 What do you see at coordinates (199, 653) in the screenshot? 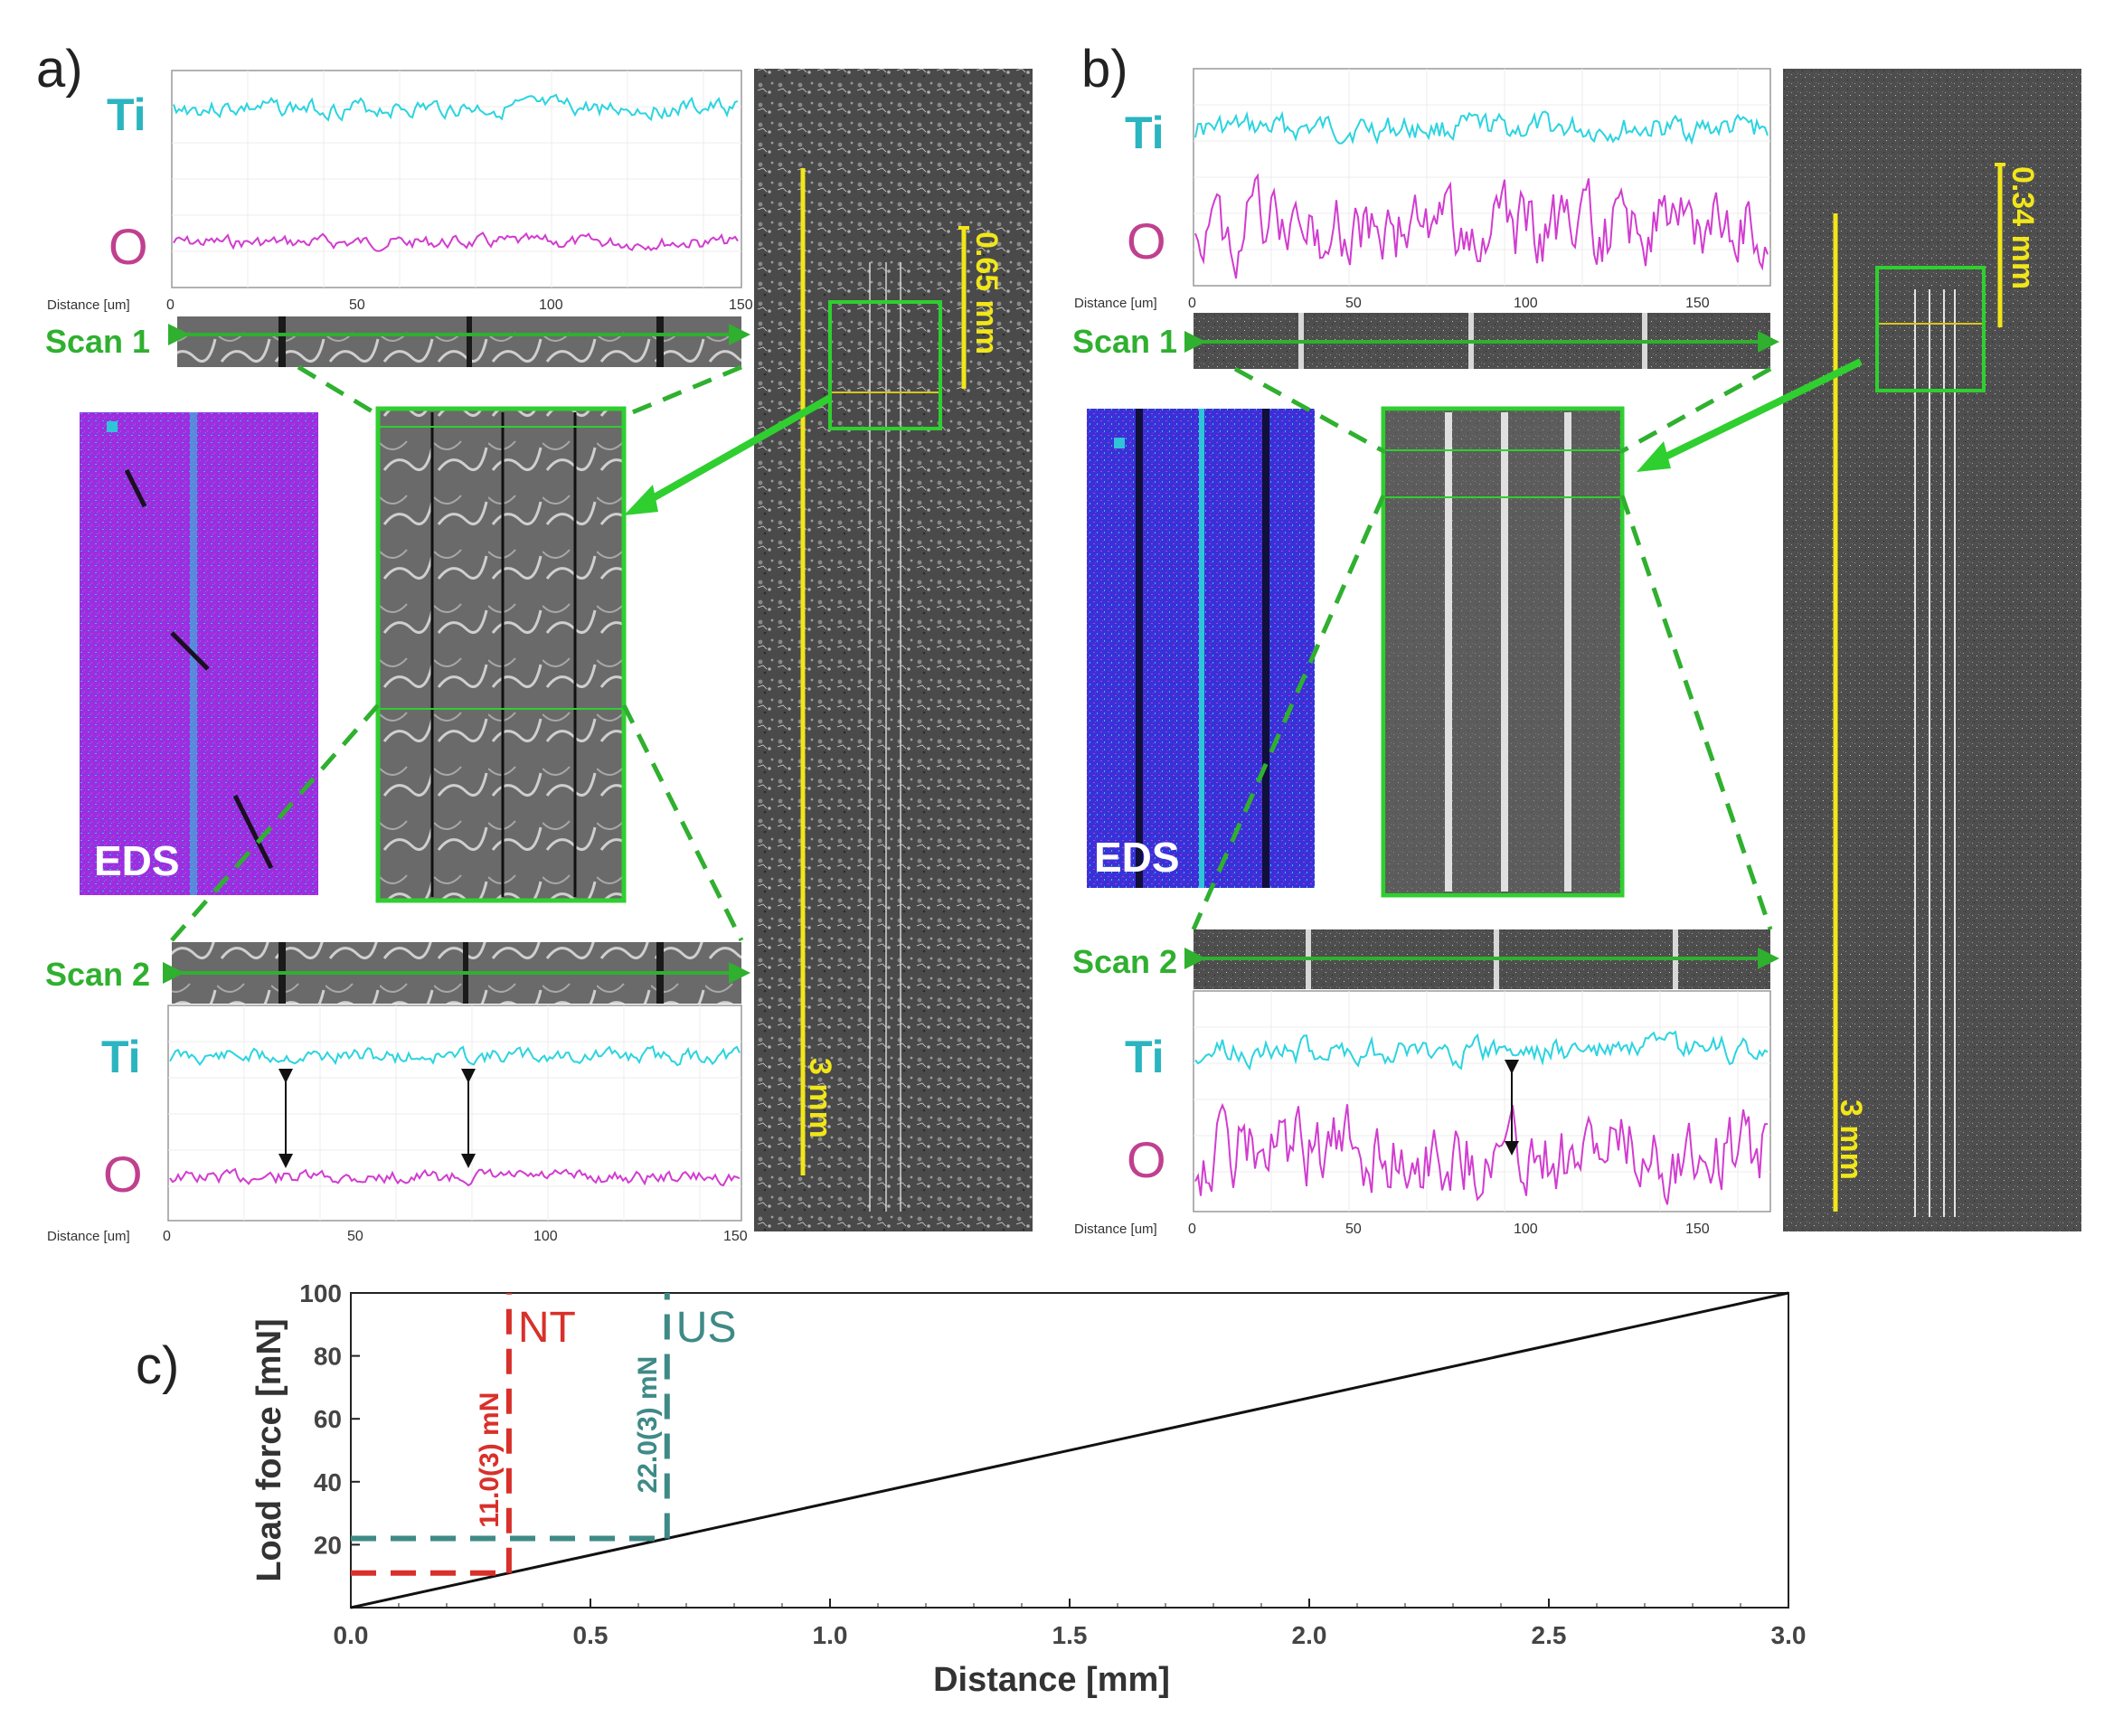
I see `panel-a-eds-map` at bounding box center [199, 653].